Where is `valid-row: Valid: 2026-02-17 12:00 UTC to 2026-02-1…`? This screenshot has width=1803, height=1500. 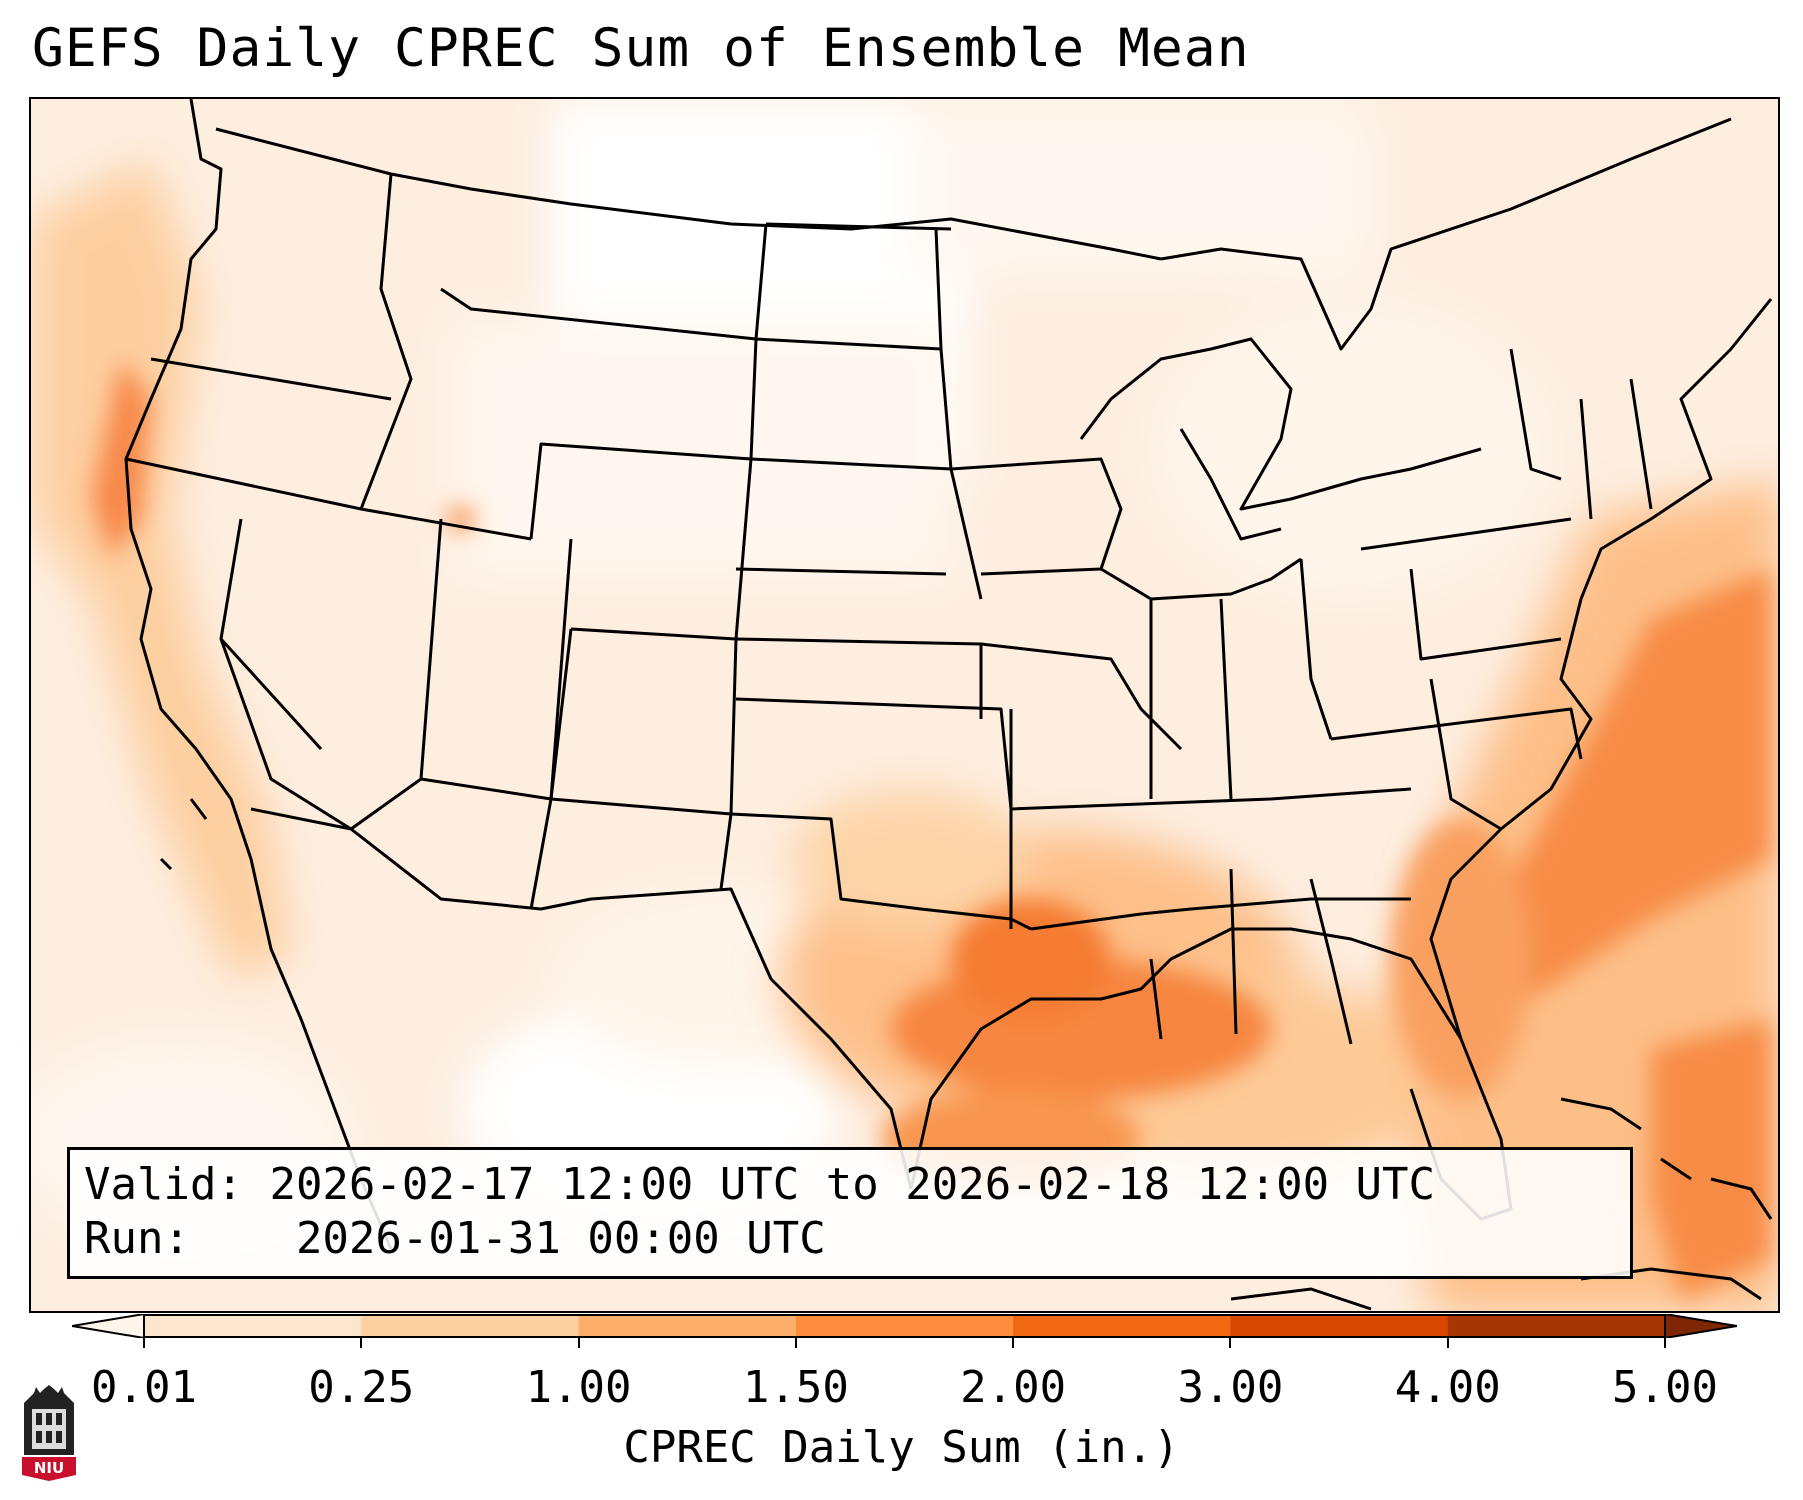
valid-row: Valid: 2026-02-17 12:00 UTC to 2026-02-1… is located at coordinates (850, 1185).